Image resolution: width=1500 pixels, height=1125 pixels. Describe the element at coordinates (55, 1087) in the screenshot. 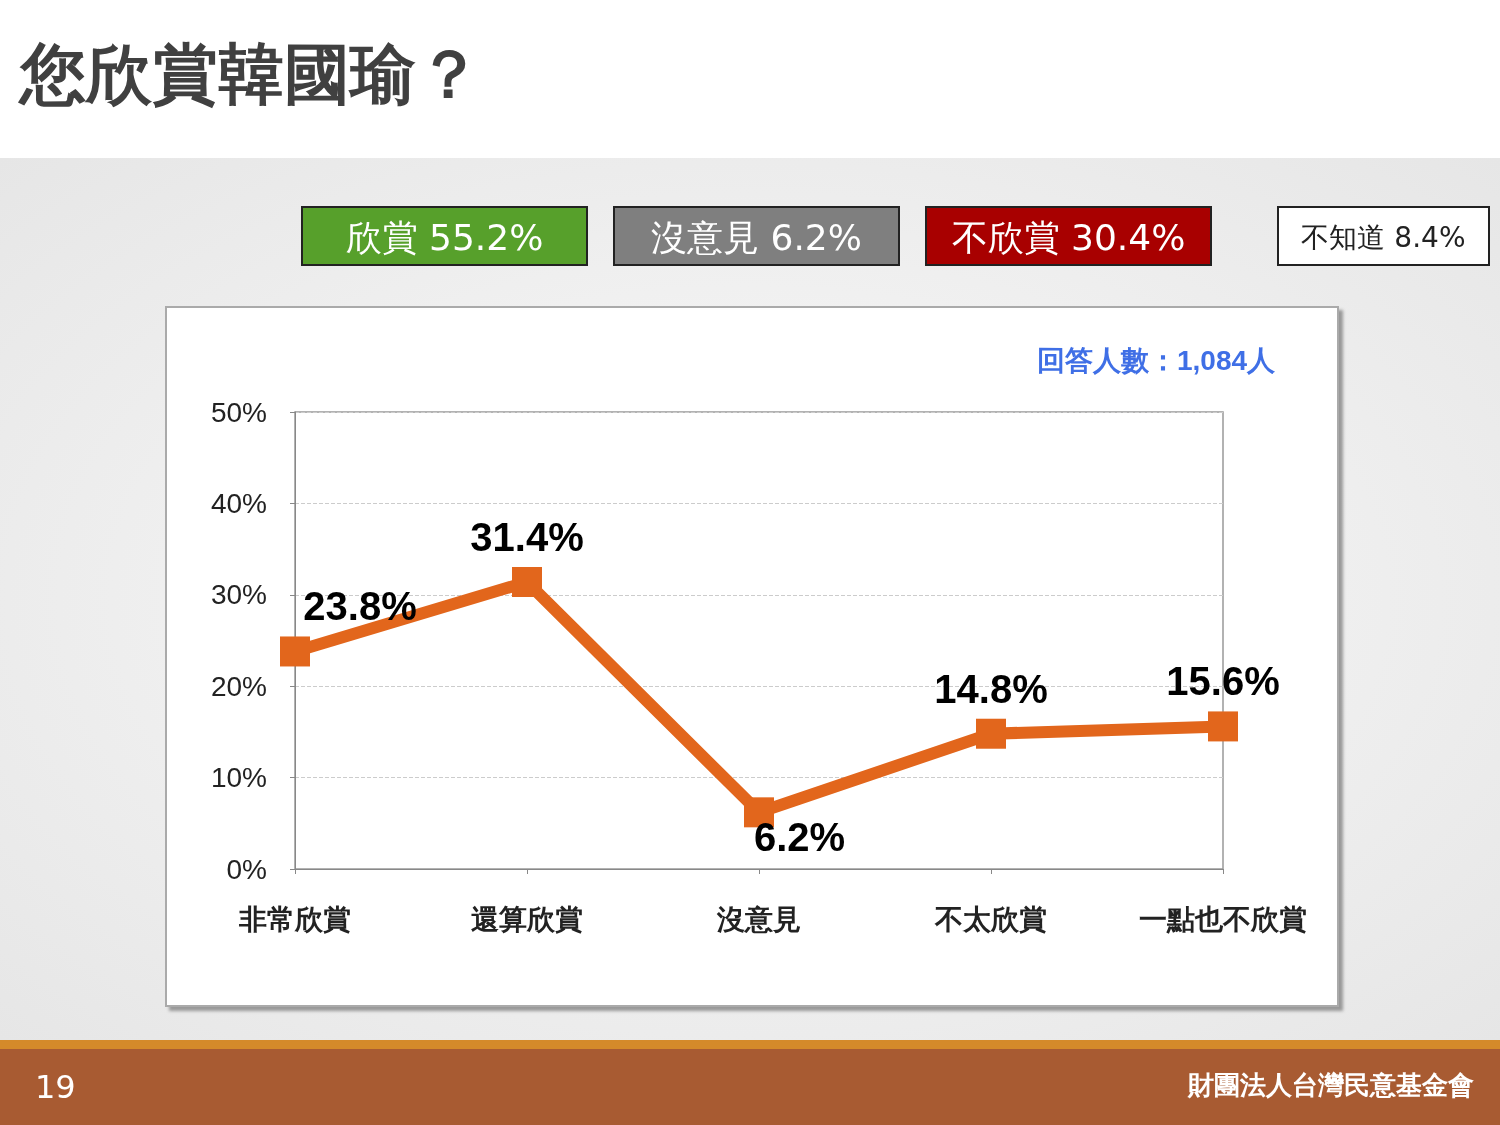

I see `text: 19` at that location.